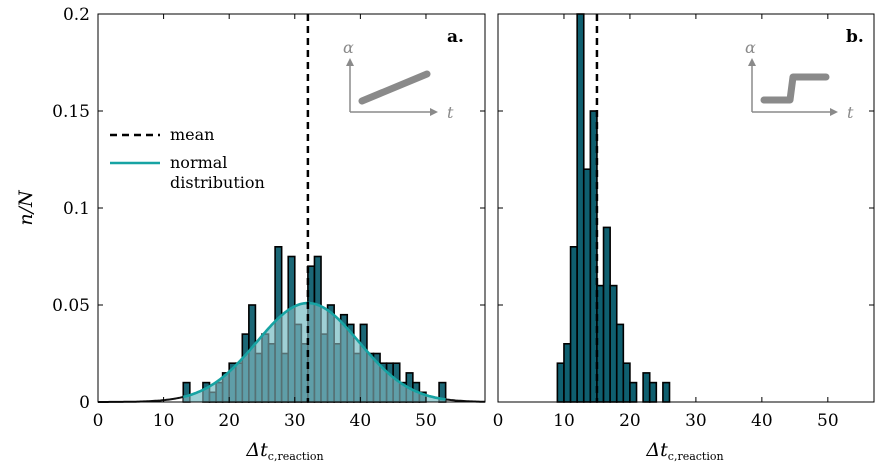  What do you see at coordinates (76, 15) in the screenshot?
I see `y-tick-label: 0.2` at bounding box center [76, 15].